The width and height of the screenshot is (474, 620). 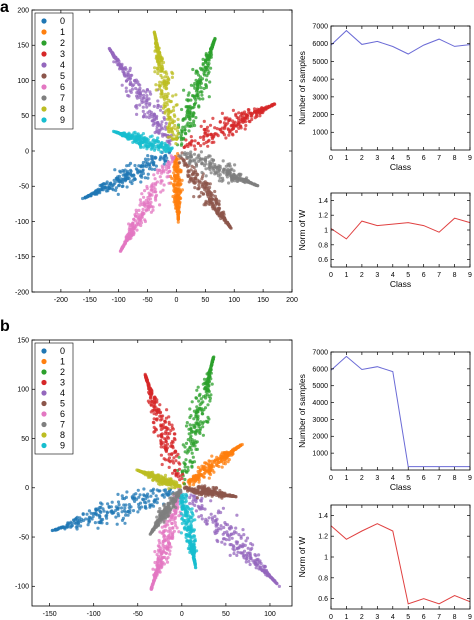 What do you see at coordinates (62, 446) in the screenshot?
I see `legend-label-9: 9` at bounding box center [62, 446].